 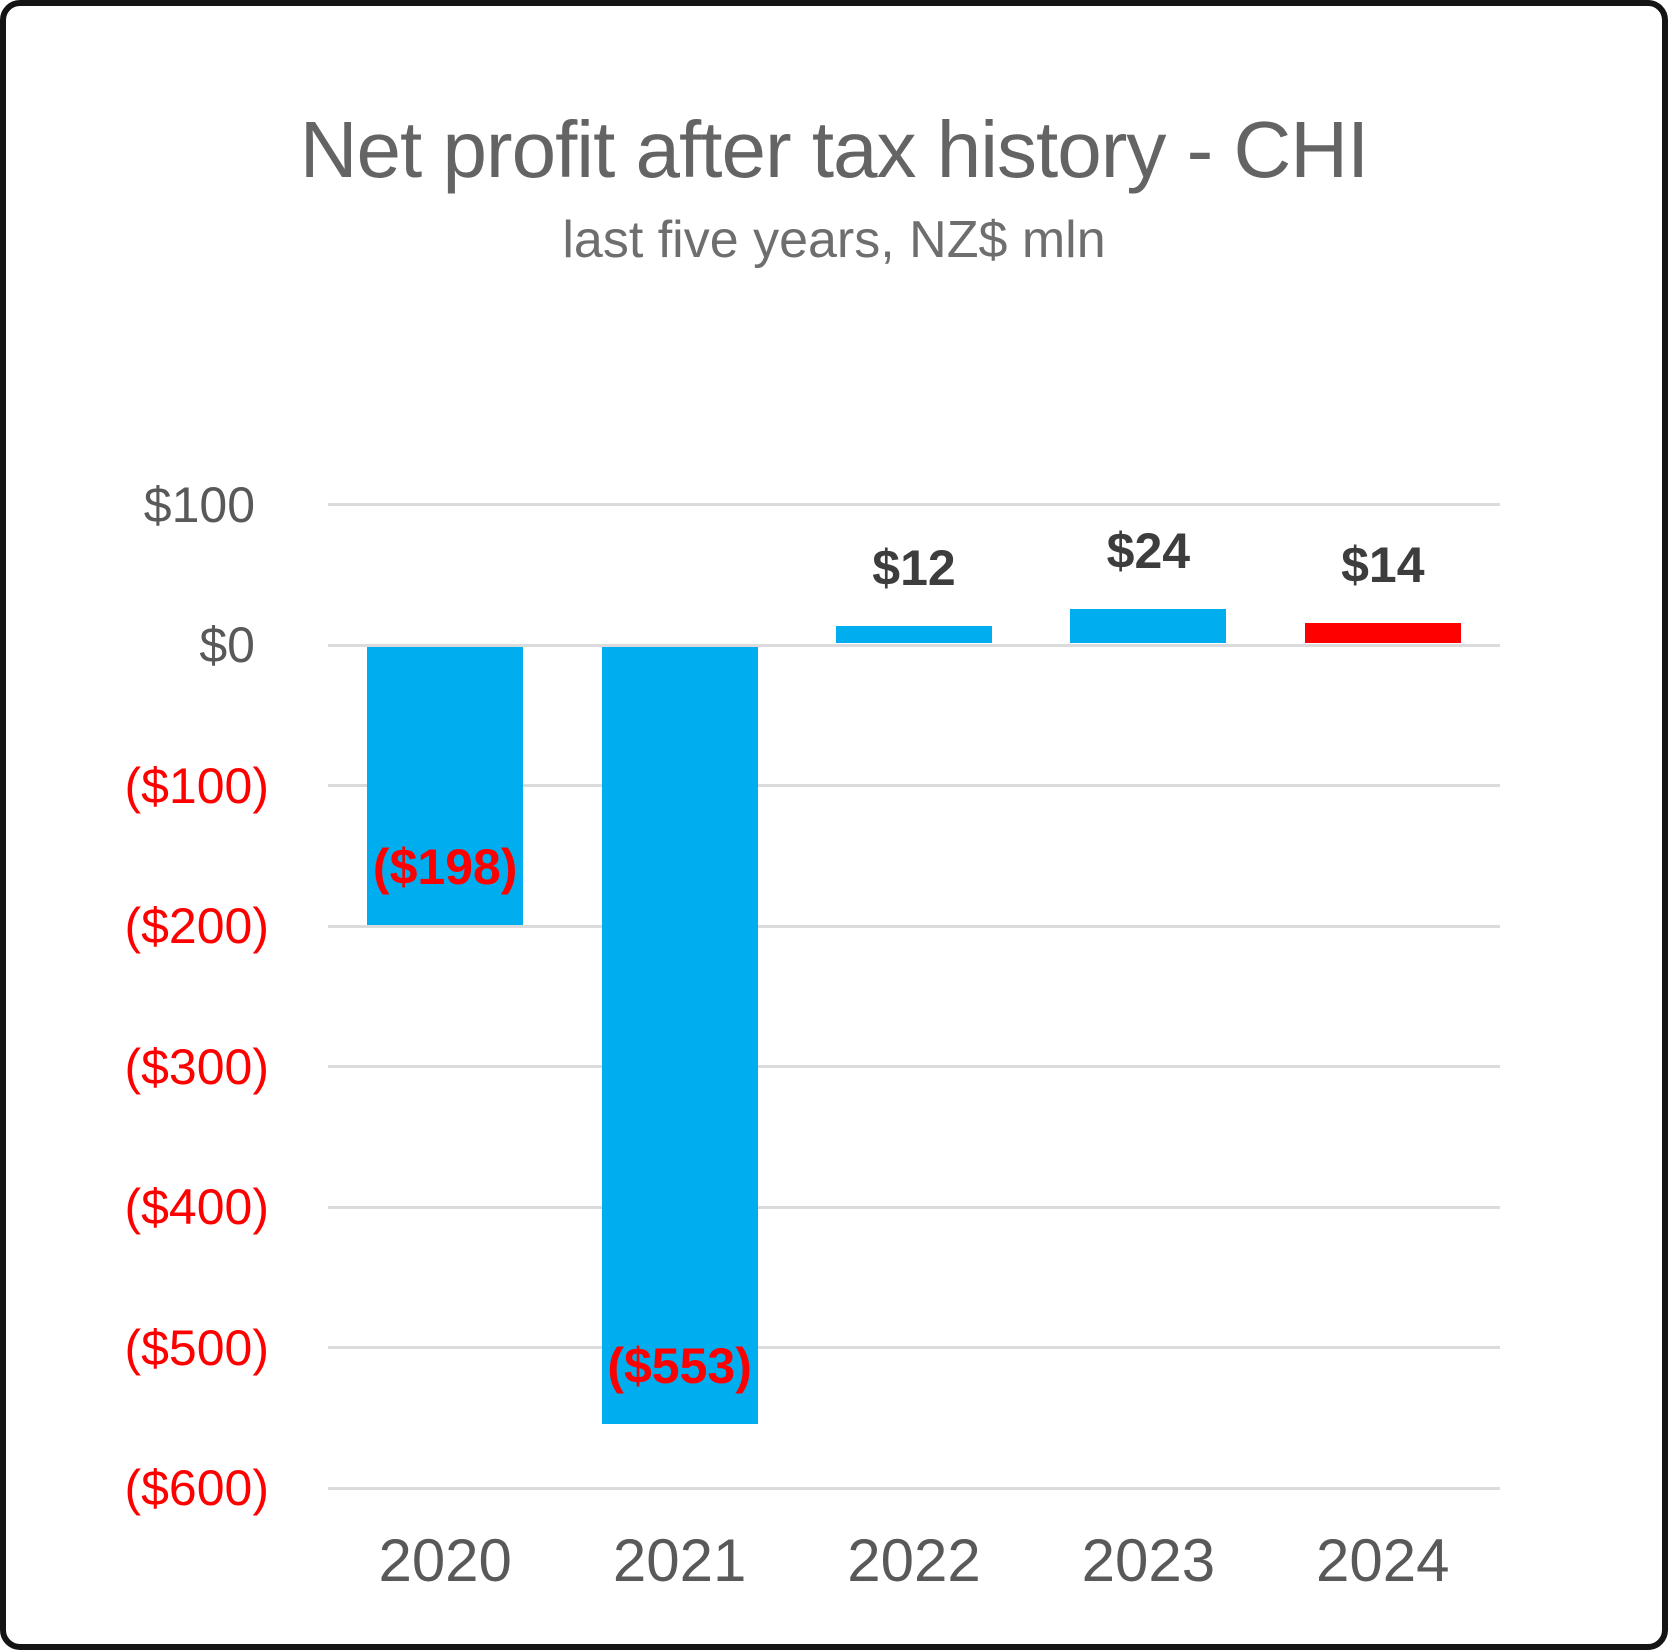 What do you see at coordinates (679, 1035) in the screenshot?
I see `bar-2021` at bounding box center [679, 1035].